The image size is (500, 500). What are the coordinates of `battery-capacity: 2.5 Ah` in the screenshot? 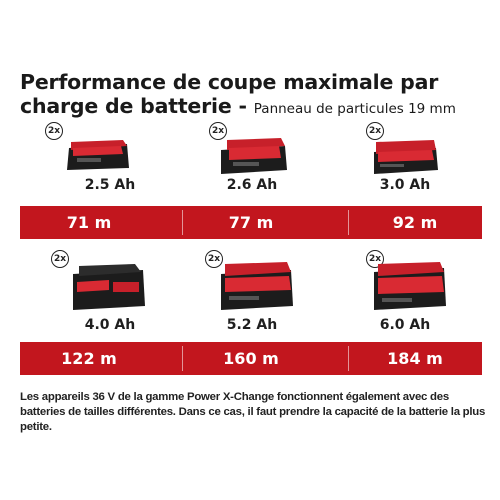 It's located at (110, 185).